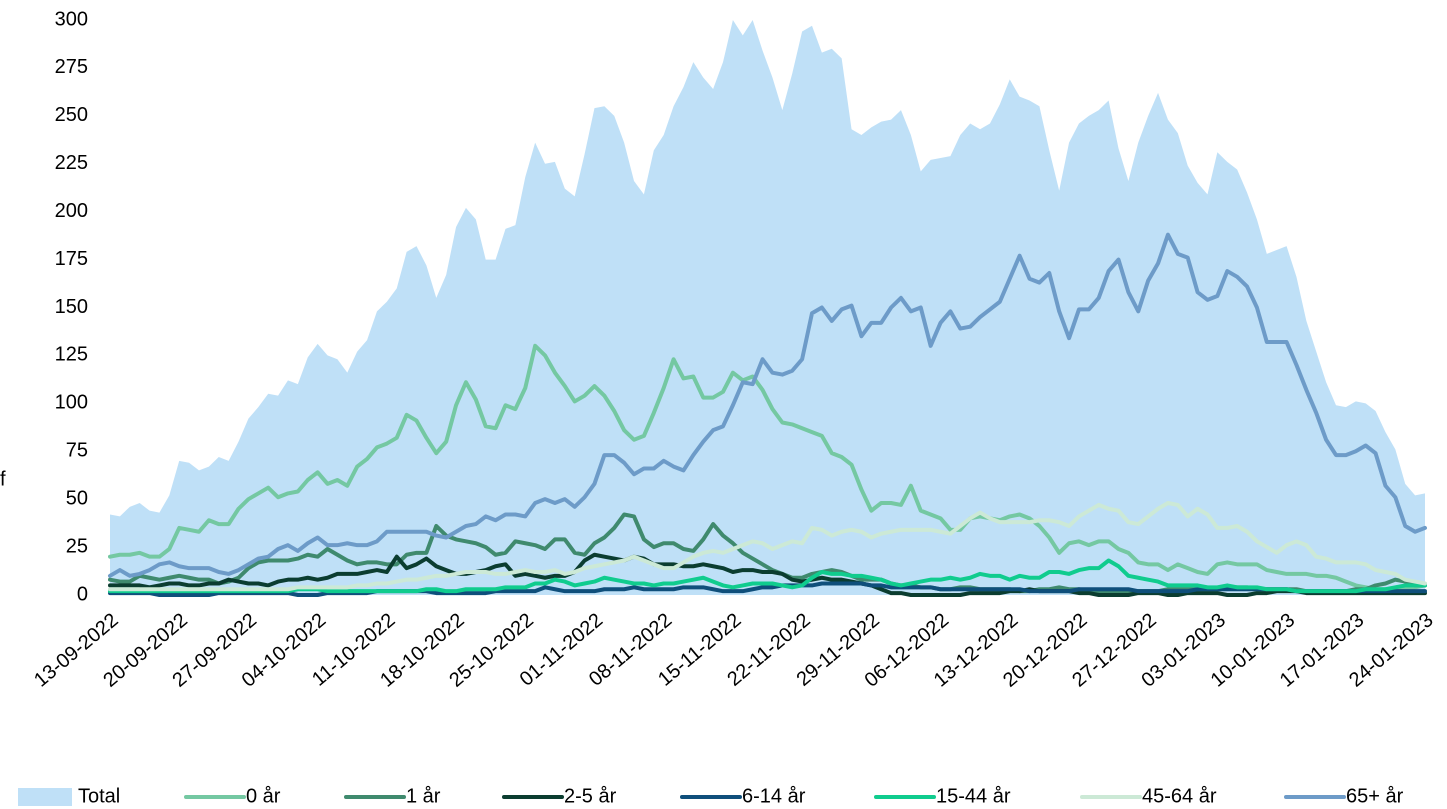 The width and height of the screenshot is (1447, 809). Describe the element at coordinates (99, 796) in the screenshot. I see `legend-label: Total` at that location.